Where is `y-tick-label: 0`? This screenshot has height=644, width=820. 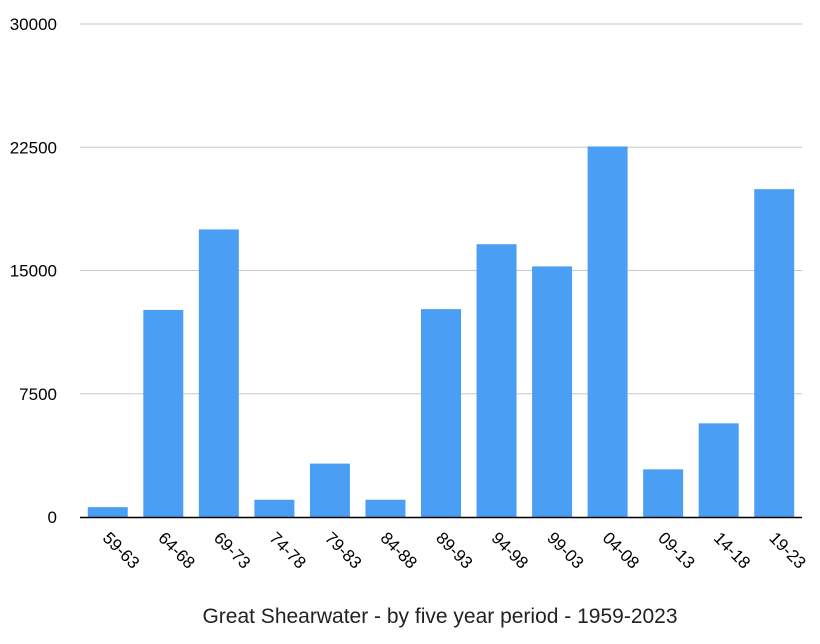
y-tick-label: 0 is located at coordinates (52, 517).